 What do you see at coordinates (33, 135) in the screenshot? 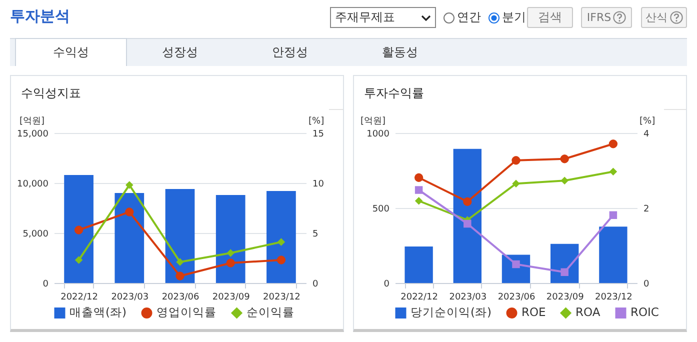
I see `y-tick-label: 15,000` at bounding box center [33, 135].